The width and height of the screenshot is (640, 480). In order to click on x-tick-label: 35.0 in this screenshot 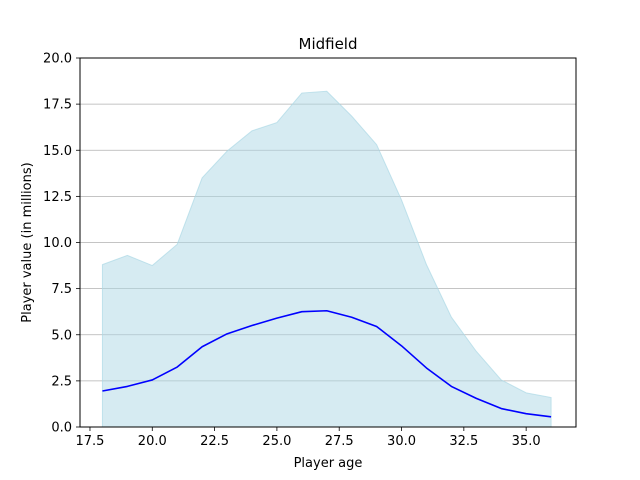, I will do `click(526, 441)`.